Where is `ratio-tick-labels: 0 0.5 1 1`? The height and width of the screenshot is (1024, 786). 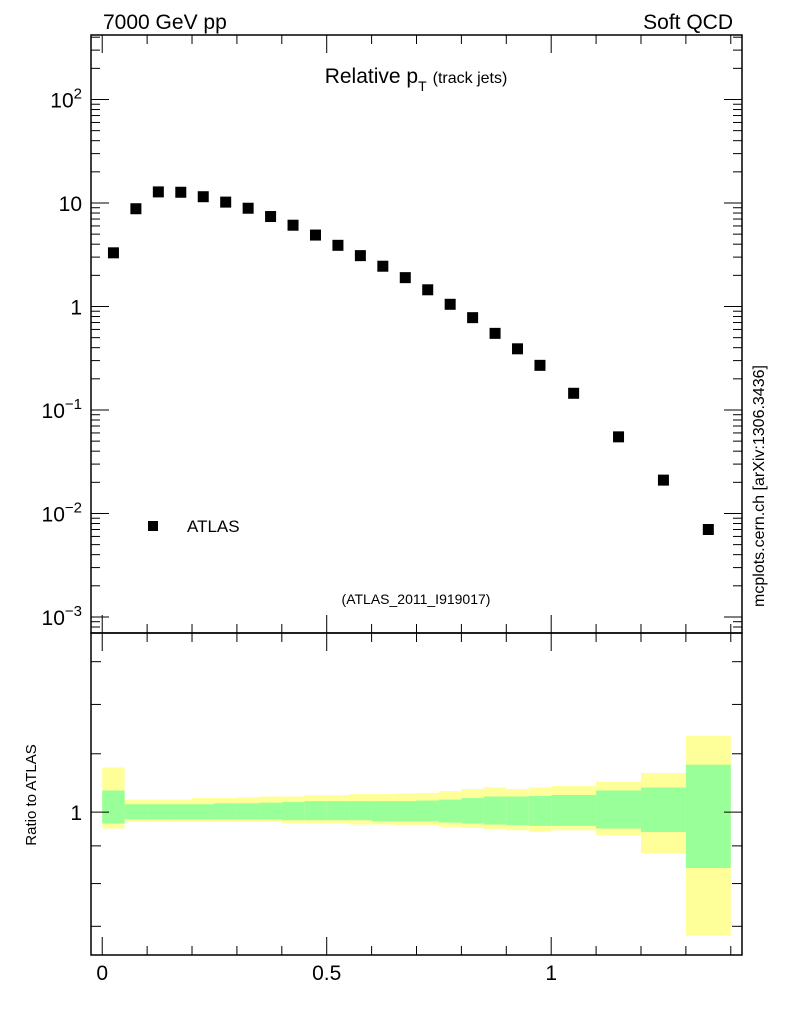 ratio-tick-labels: 0 0.5 1 1 is located at coordinates (313, 893).